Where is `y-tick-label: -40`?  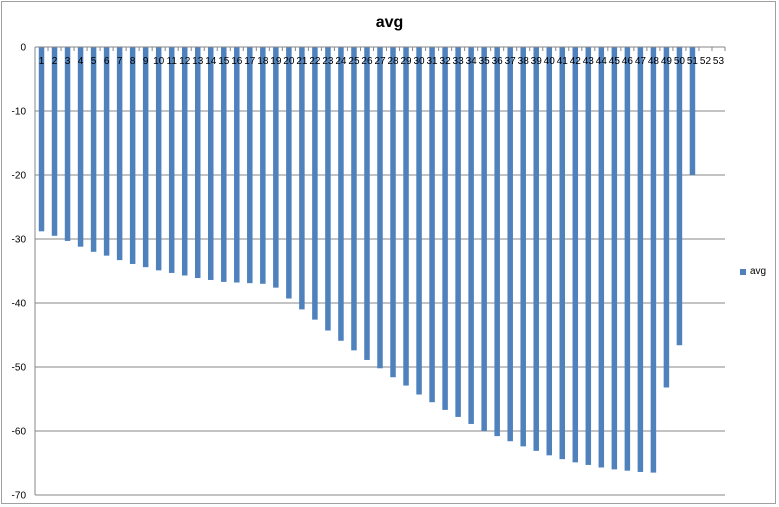 y-tick-label: -40 is located at coordinates (19, 304).